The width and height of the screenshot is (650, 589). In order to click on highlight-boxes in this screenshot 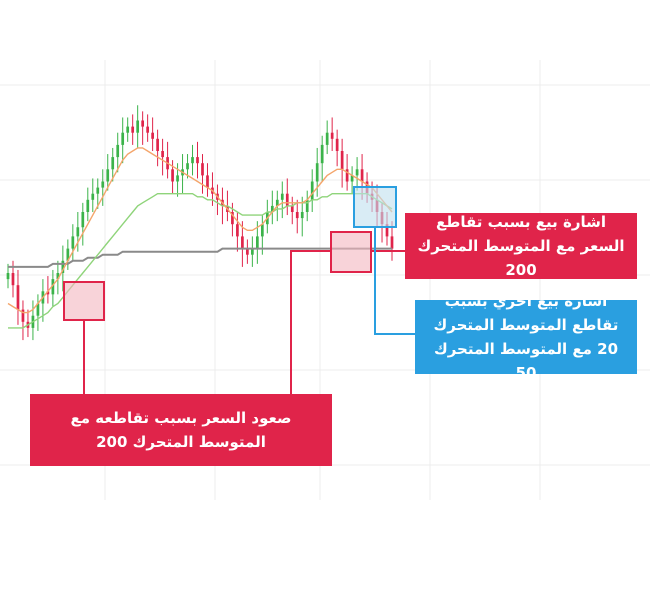, I will do `click(230, 253)`.